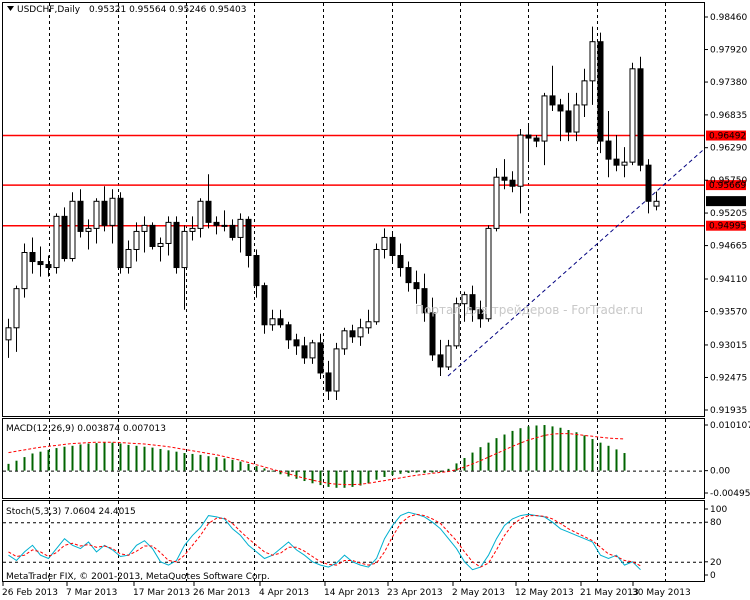 The width and height of the screenshot is (750, 600). What do you see at coordinates (661, 593) in the screenshot?
I see `time-tick-label: 30 May 2013` at bounding box center [661, 593].